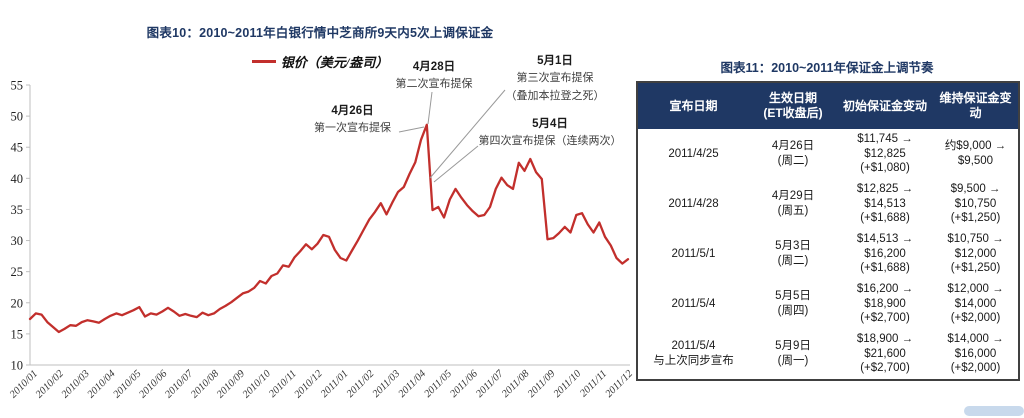 Image resolution: width=1024 pixels, height=418 pixels. What do you see at coordinates (257, 384) in the screenshot?
I see `svg-text: 2010/10` at bounding box center [257, 384].